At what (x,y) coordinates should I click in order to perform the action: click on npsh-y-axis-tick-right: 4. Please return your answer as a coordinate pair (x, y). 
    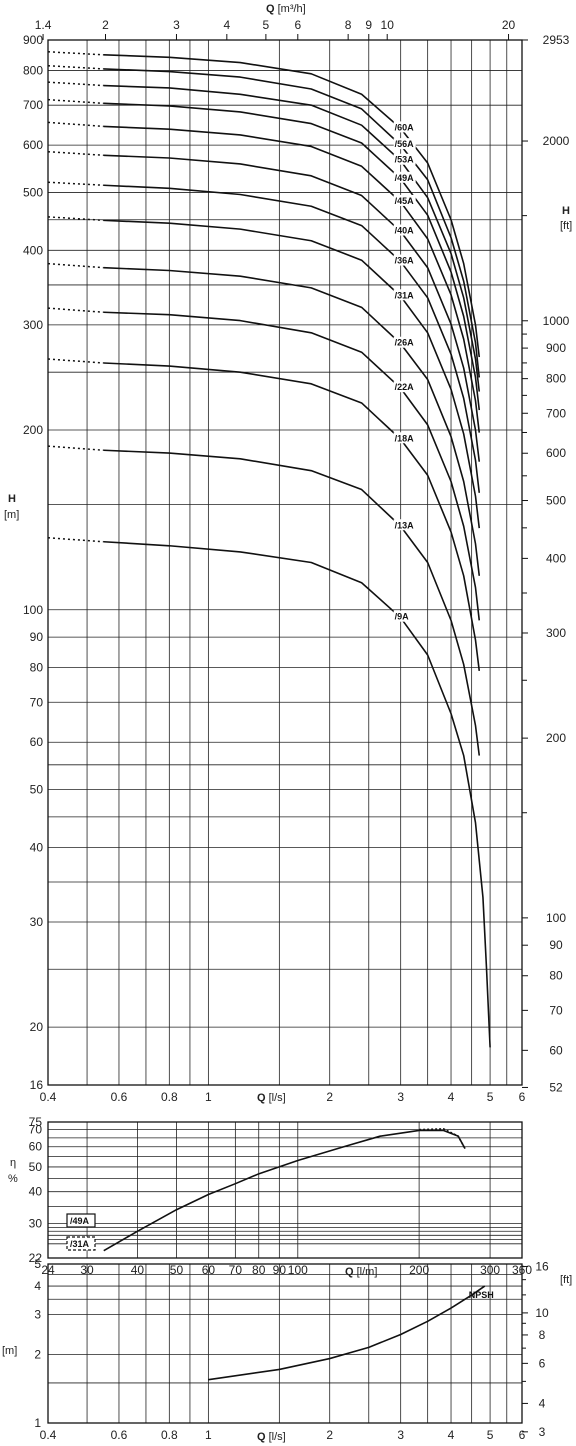
    Looking at the image, I should click on (542, 1403).